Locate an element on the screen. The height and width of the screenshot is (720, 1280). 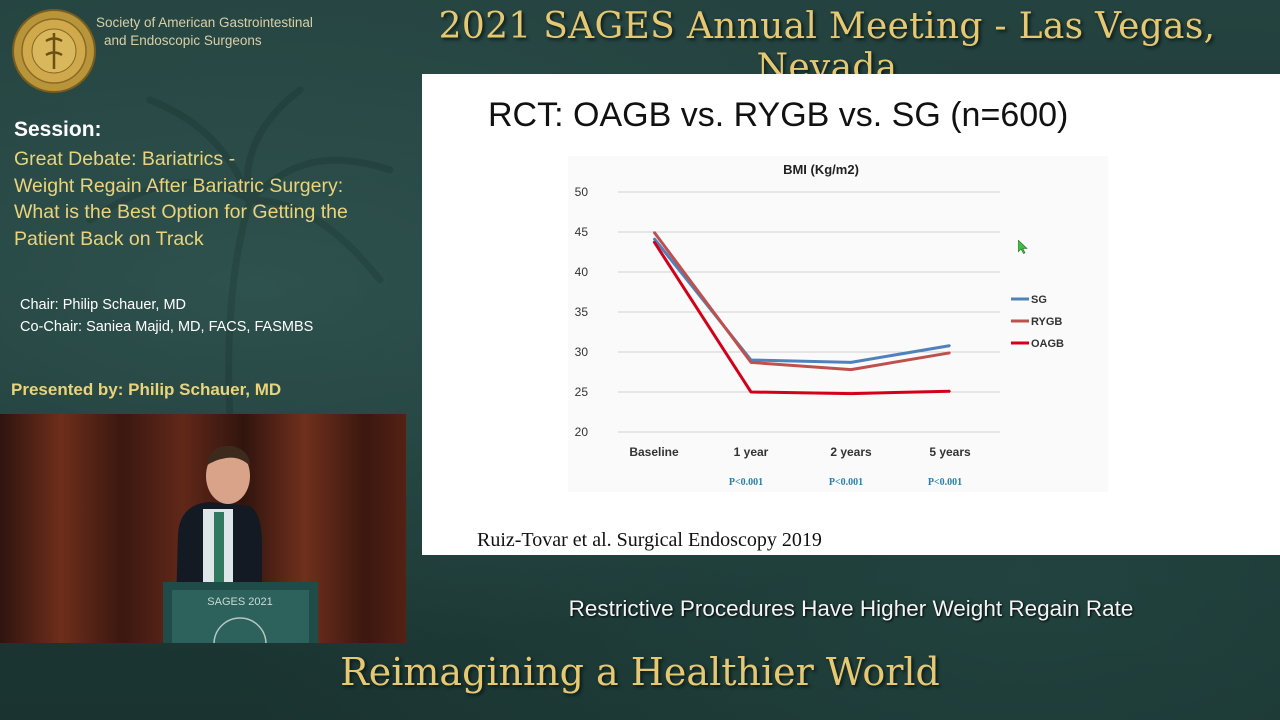
chart-title: BMI (Kg/m2) is located at coordinates (821, 169).